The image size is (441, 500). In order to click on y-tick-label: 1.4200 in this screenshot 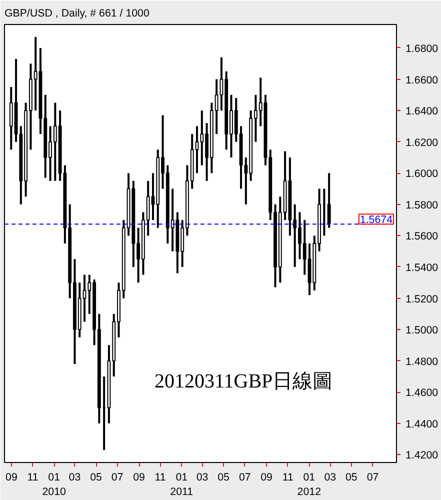, I will do `click(422, 456)`.